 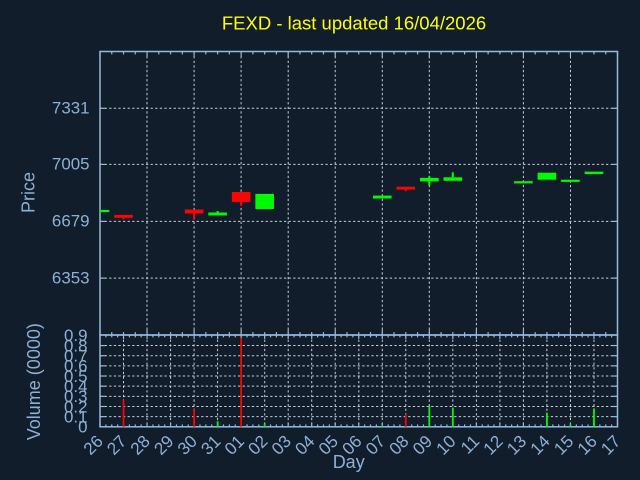 What do you see at coordinates (75, 335) in the screenshot?
I see `svg-text: 0.9` at bounding box center [75, 335].